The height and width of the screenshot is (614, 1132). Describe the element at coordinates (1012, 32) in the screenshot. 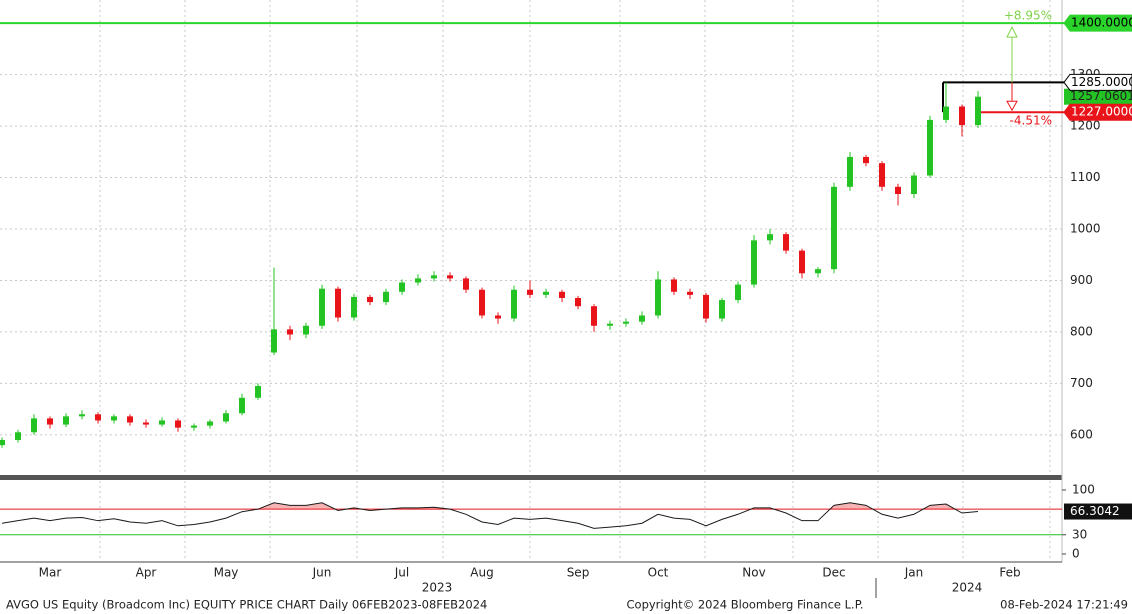

I see `up-arrow-head` at that location.